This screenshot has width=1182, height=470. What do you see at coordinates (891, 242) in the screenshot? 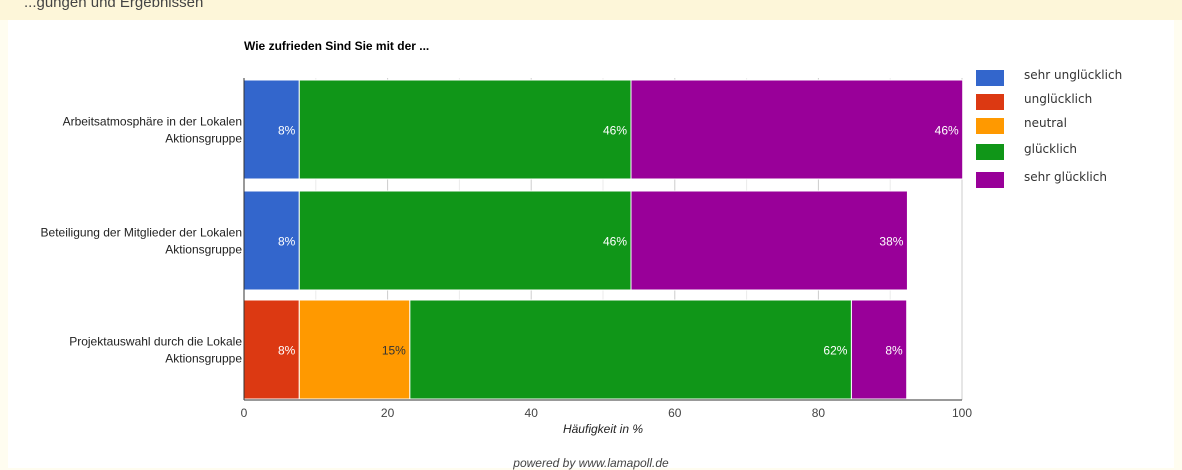
I see `data-label: 38%` at bounding box center [891, 242].